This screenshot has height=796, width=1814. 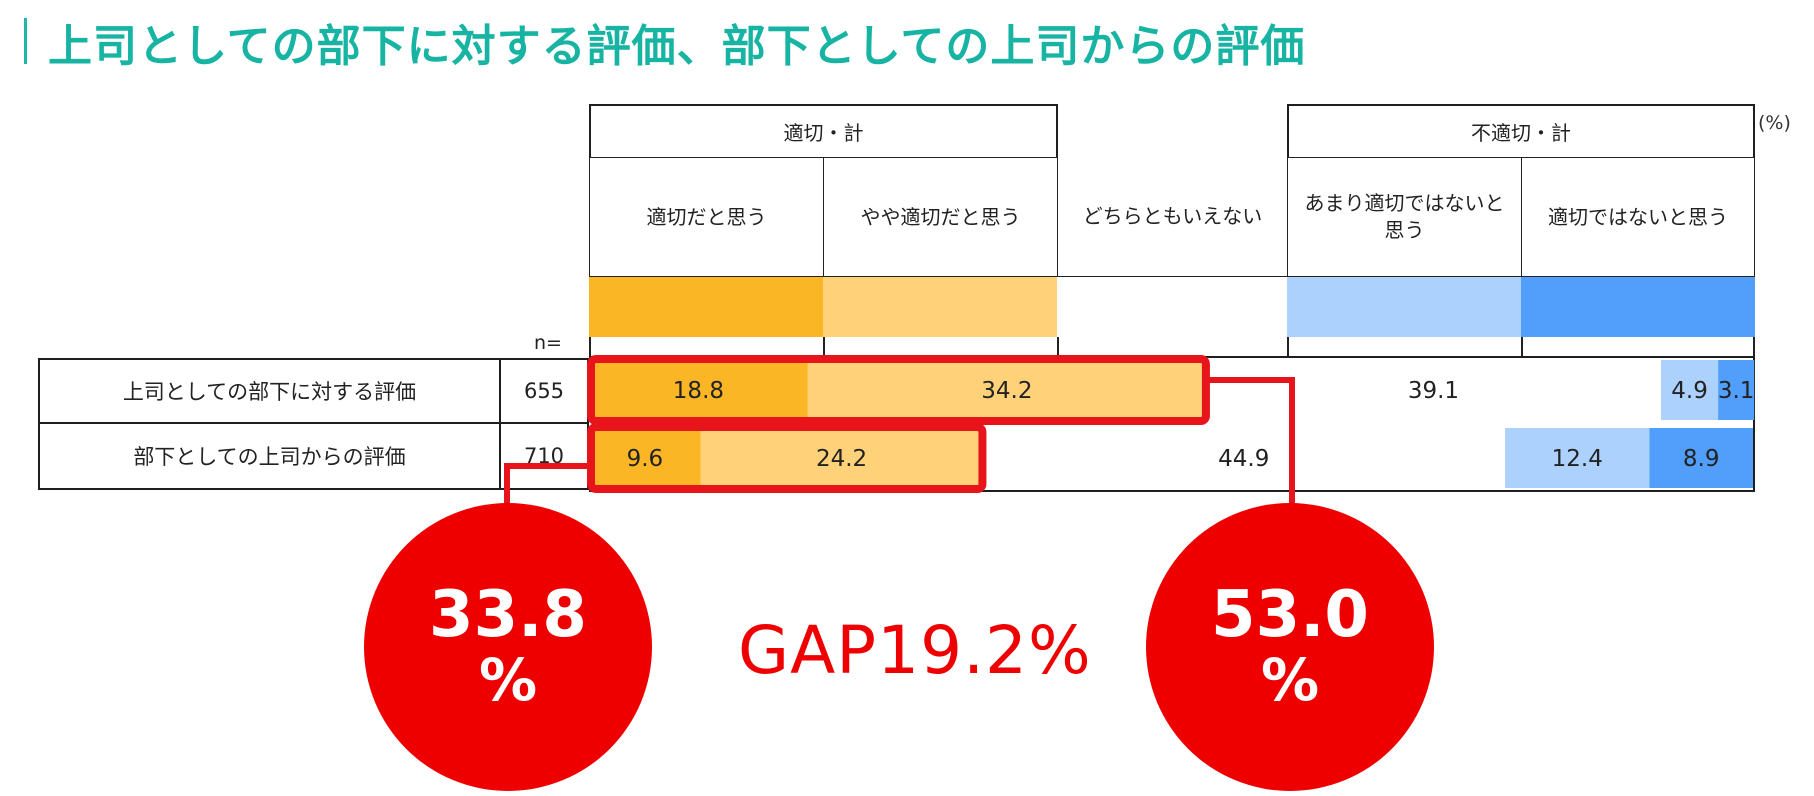 I want to click on legend-header-2: やや適切だと思う, so click(x=940, y=217).